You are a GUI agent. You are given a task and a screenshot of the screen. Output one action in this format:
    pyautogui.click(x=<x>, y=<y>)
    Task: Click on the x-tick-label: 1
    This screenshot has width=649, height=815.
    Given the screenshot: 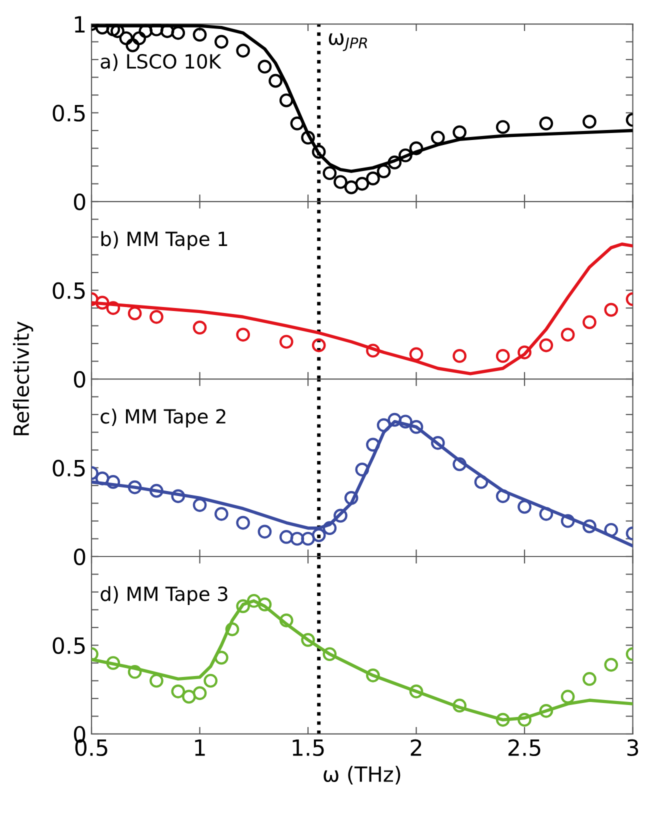 What is the action you would take?
    pyautogui.click(x=200, y=748)
    